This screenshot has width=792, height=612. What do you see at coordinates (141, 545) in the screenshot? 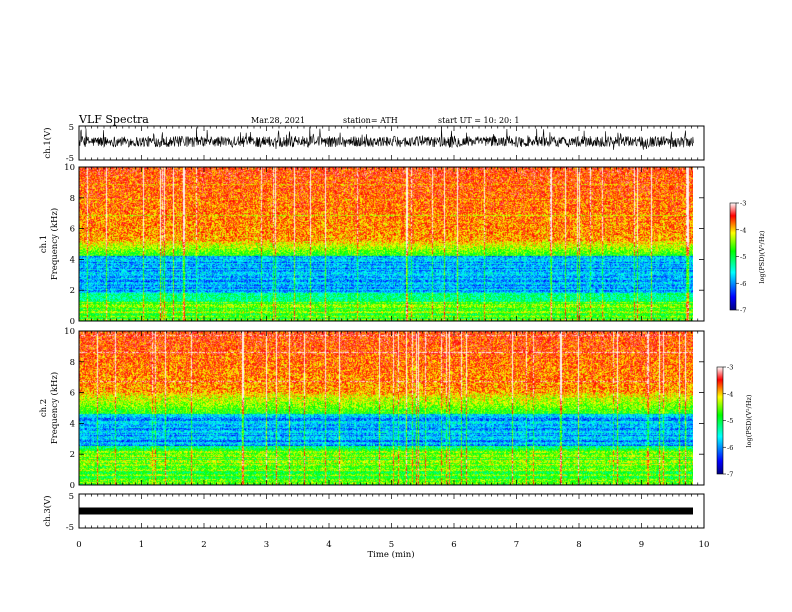
I see `time-tick-label: 1` at bounding box center [141, 545].